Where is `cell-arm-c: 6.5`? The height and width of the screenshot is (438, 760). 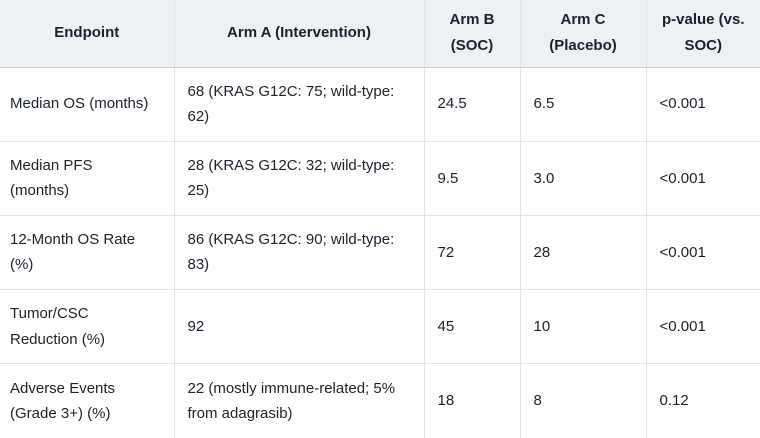 cell-arm-c: 6.5 is located at coordinates (582, 104).